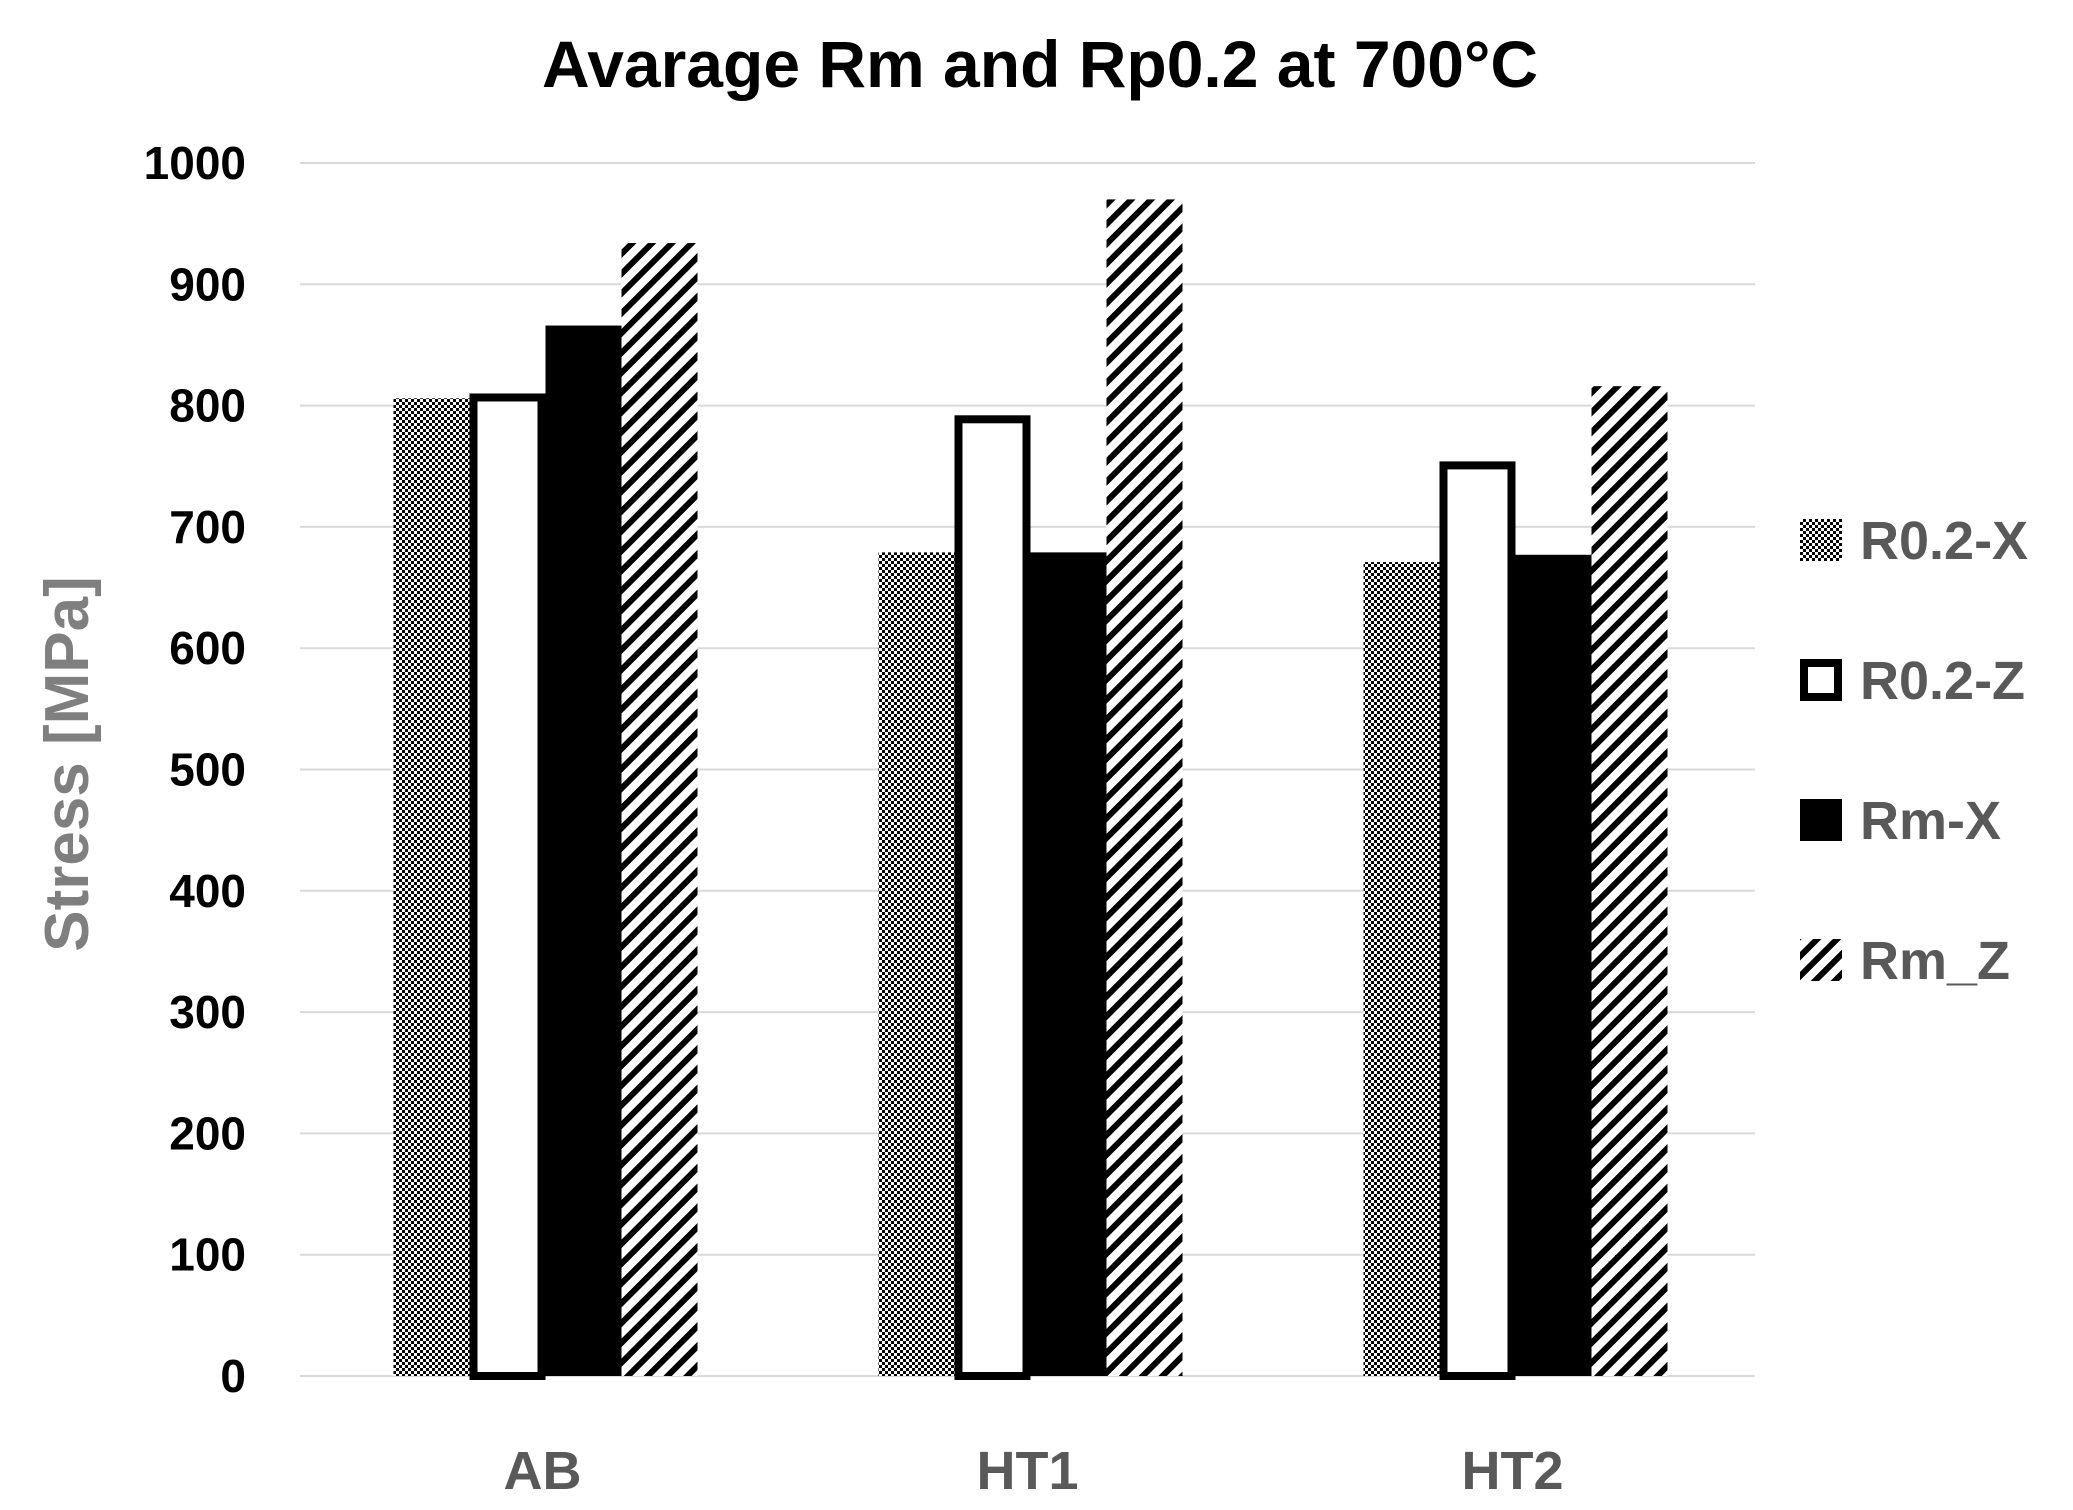  I want to click on legend-label-R0.2-X: R0.2-X, so click(1944, 541).